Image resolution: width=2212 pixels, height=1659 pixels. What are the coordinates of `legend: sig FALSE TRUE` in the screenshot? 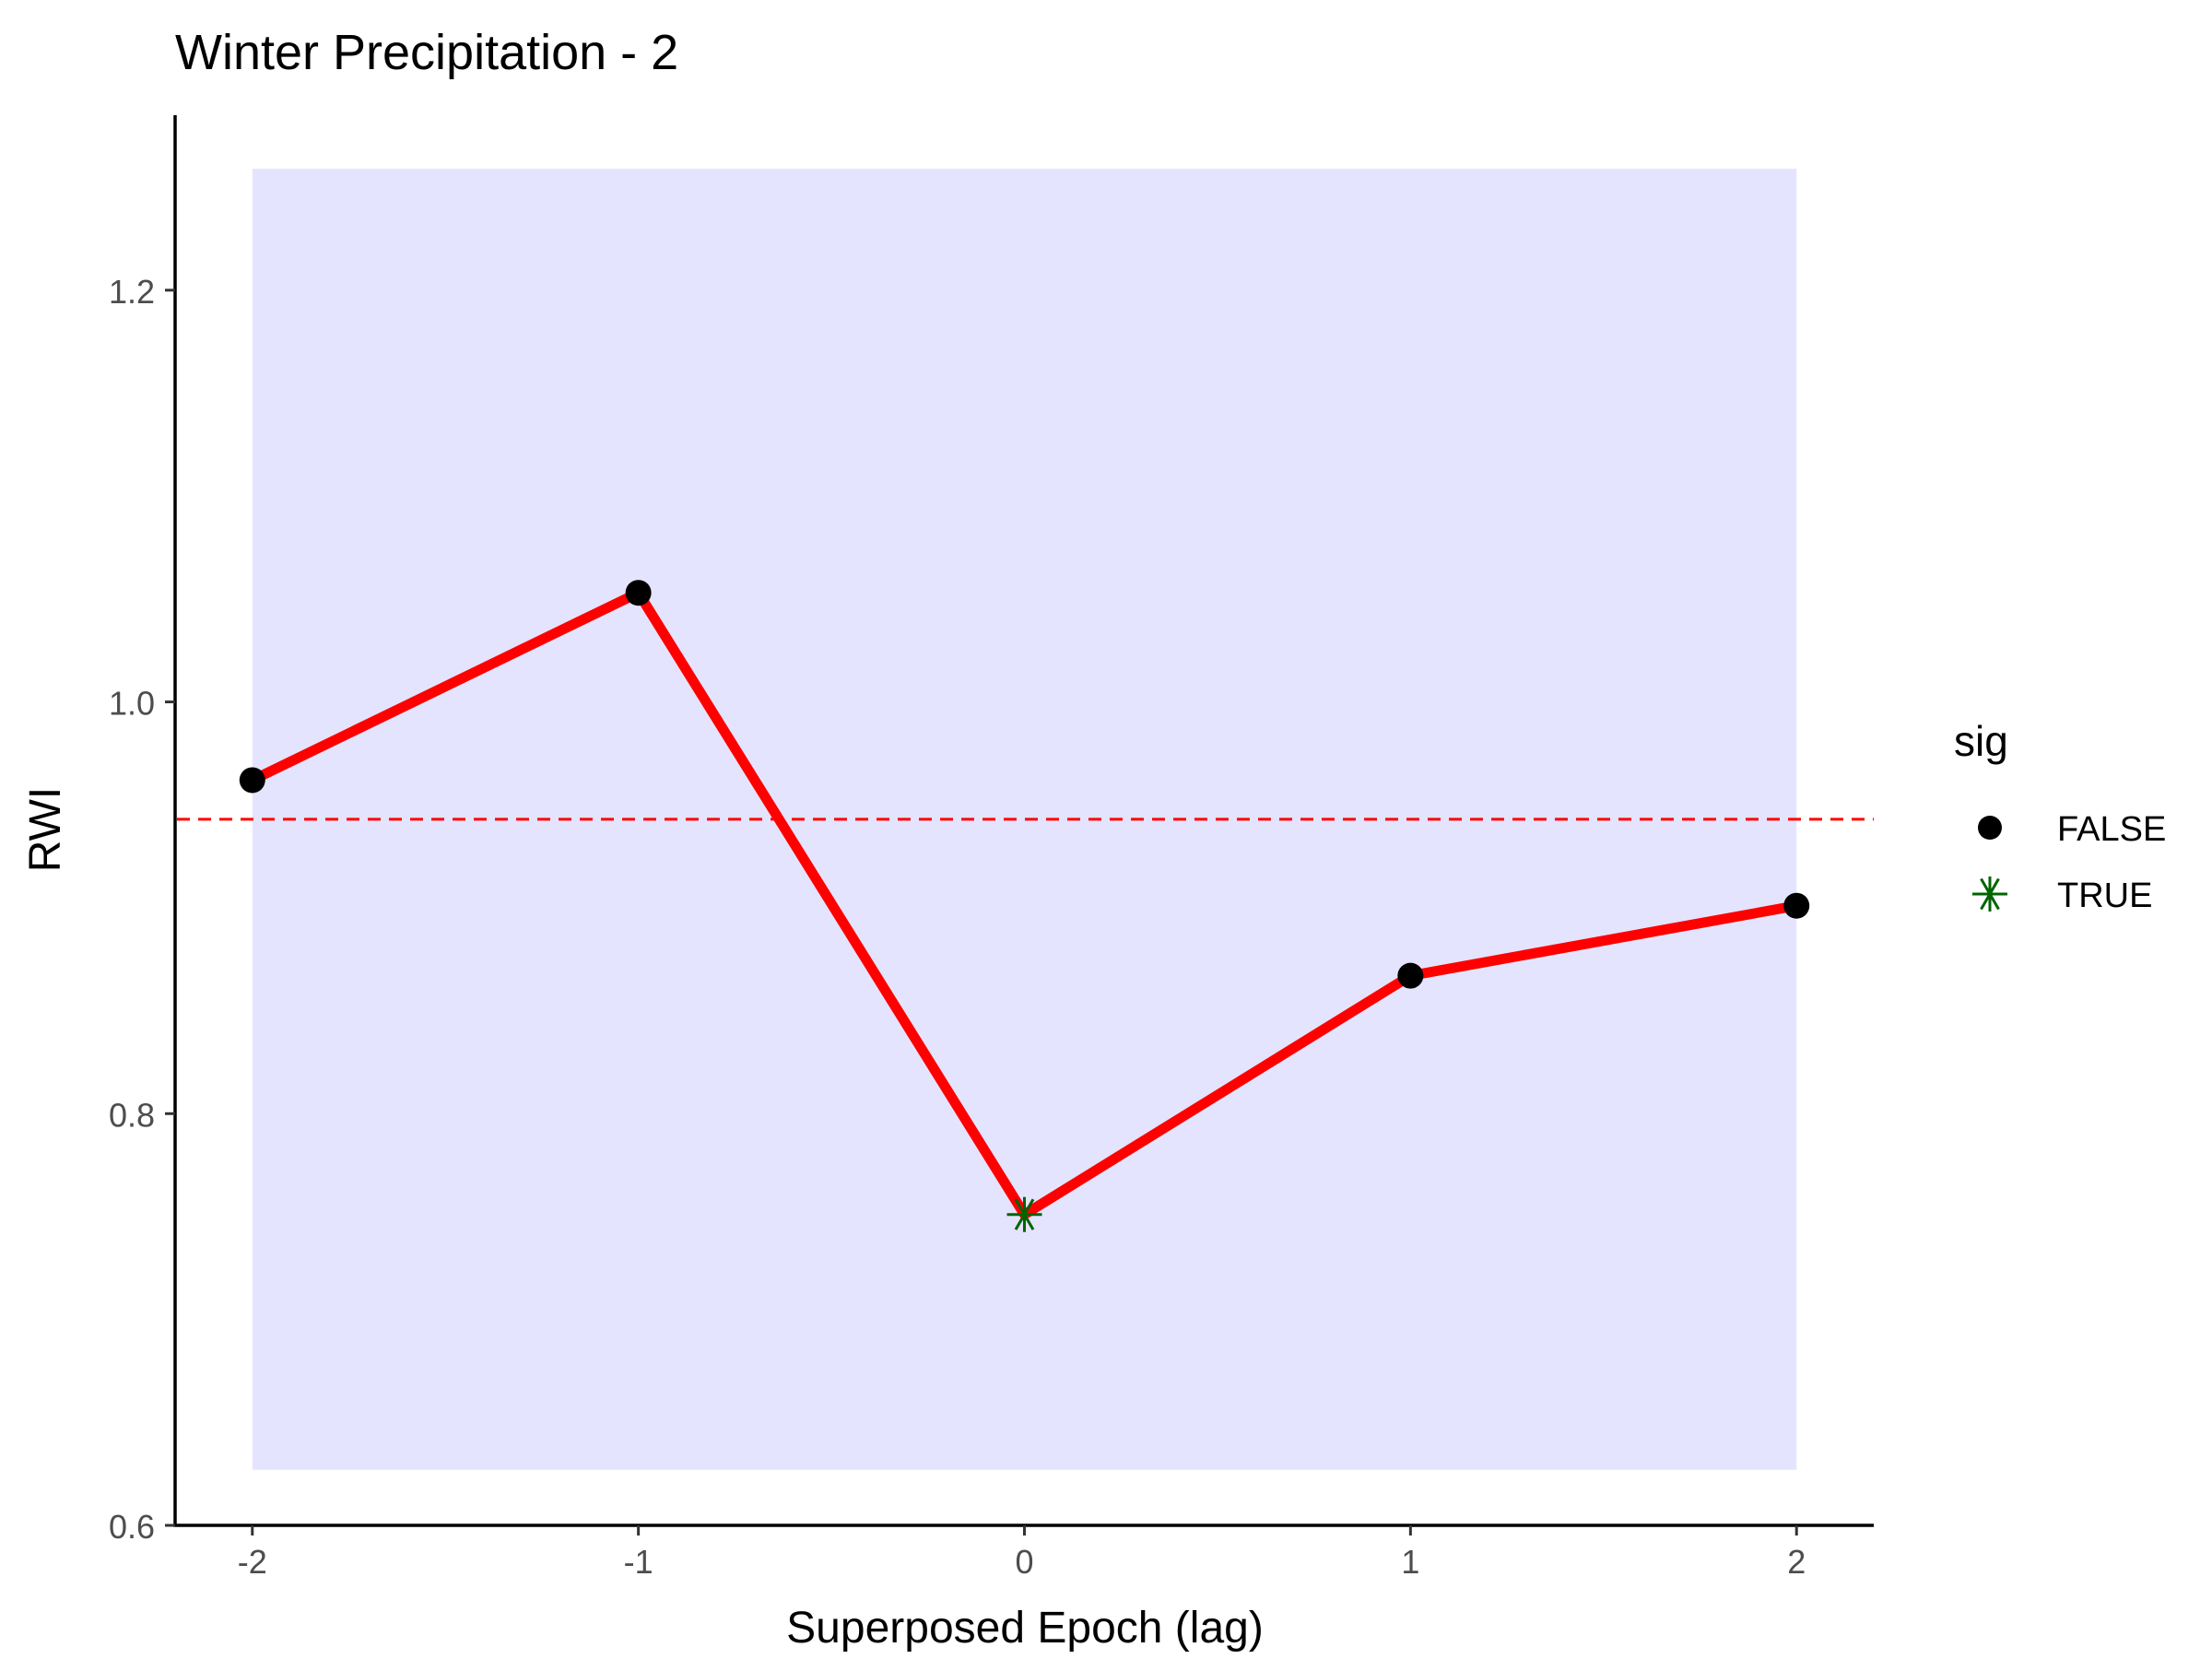 It's located at (2060, 816).